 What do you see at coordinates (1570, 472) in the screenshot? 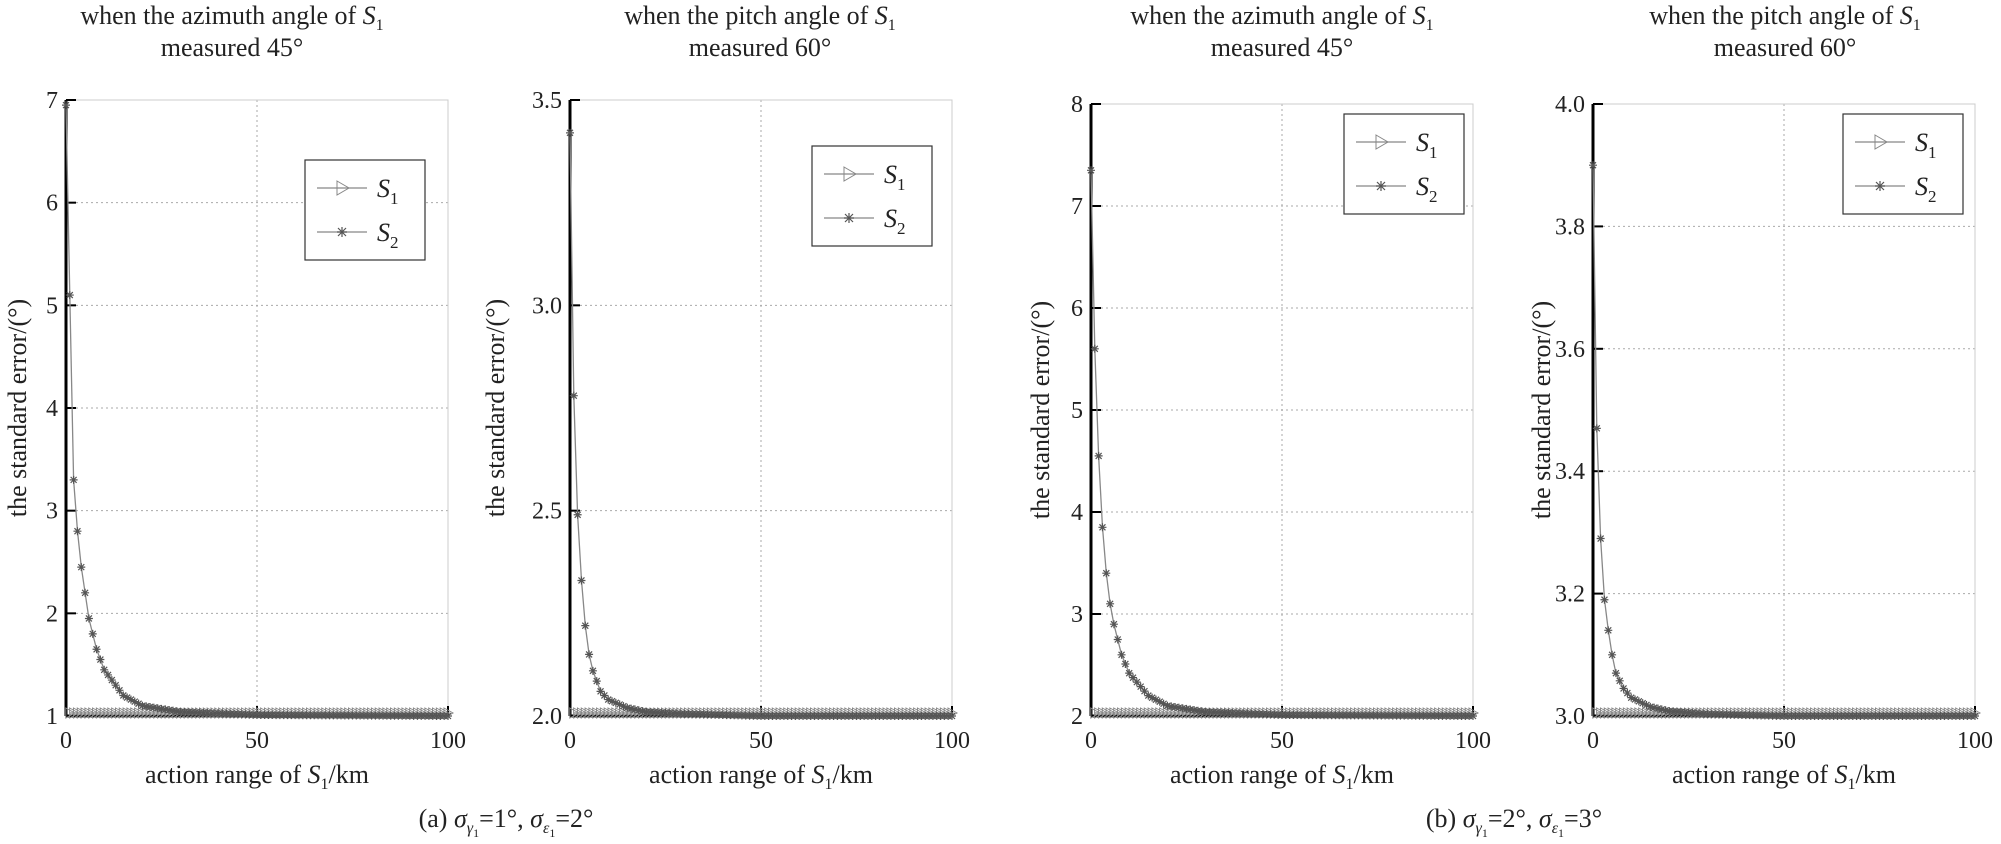
I see `y-tick-label: 3.4` at bounding box center [1570, 472].